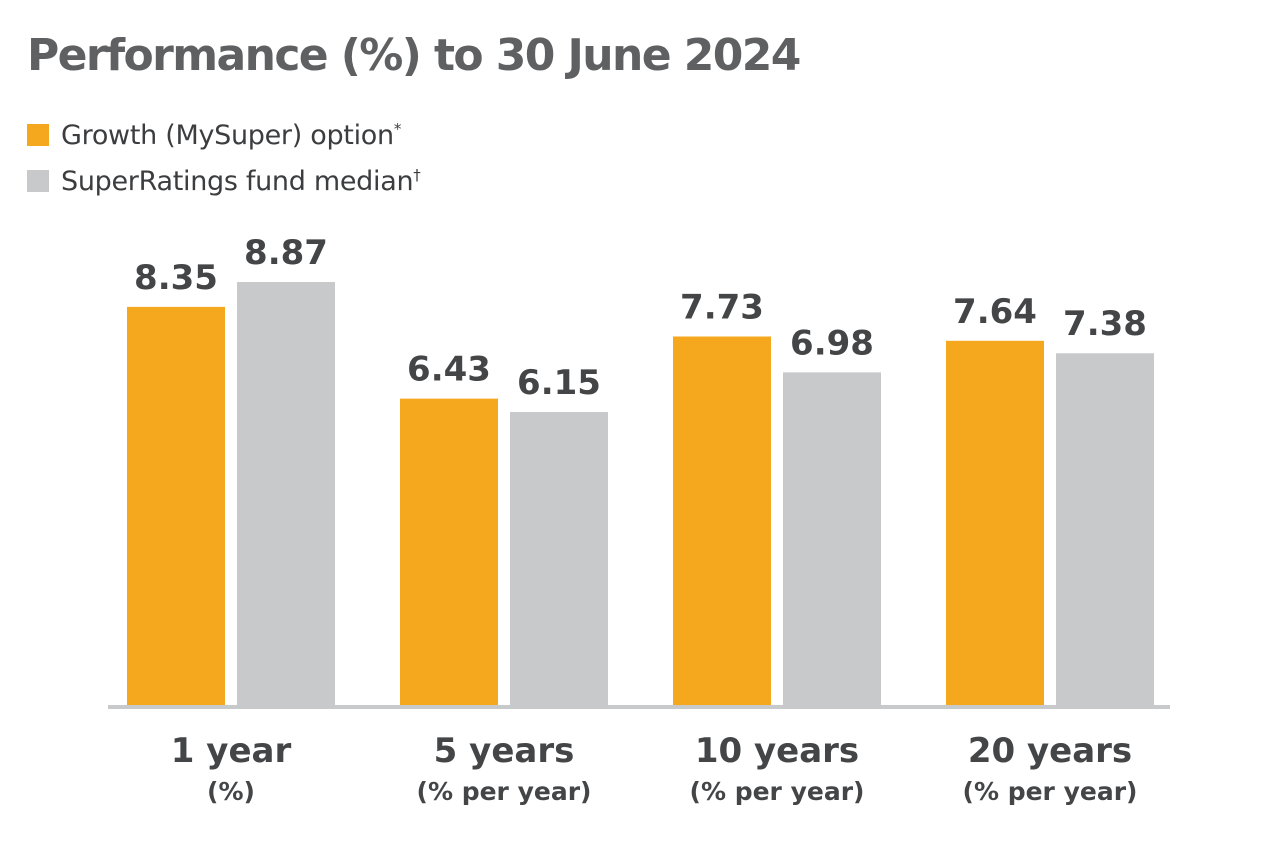 The image size is (1280, 853). I want to click on value-label-growth-1: 8.35, so click(176, 278).